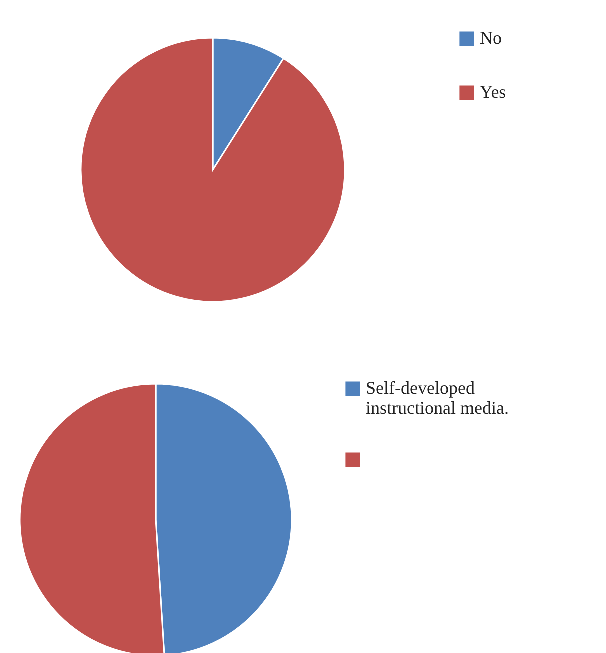  What do you see at coordinates (493, 92) in the screenshot?
I see `legend-label: Yes` at bounding box center [493, 92].